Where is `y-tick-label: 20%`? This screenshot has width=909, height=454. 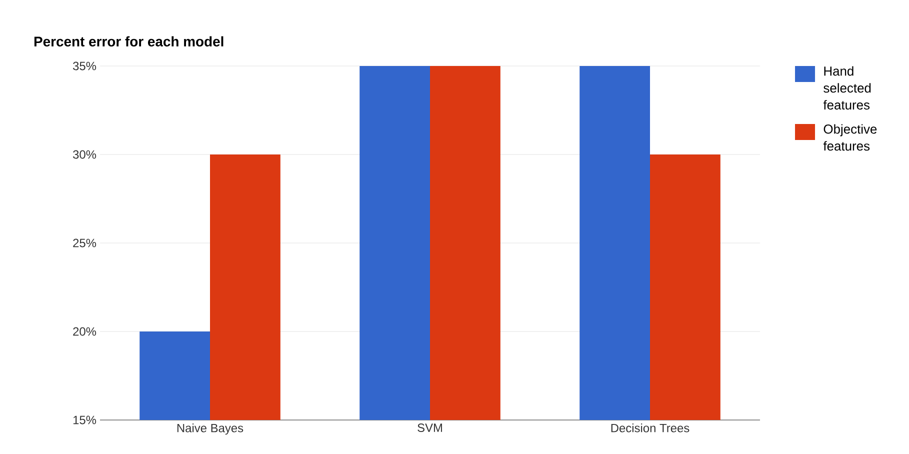 y-tick-label: 20% is located at coordinates (84, 331).